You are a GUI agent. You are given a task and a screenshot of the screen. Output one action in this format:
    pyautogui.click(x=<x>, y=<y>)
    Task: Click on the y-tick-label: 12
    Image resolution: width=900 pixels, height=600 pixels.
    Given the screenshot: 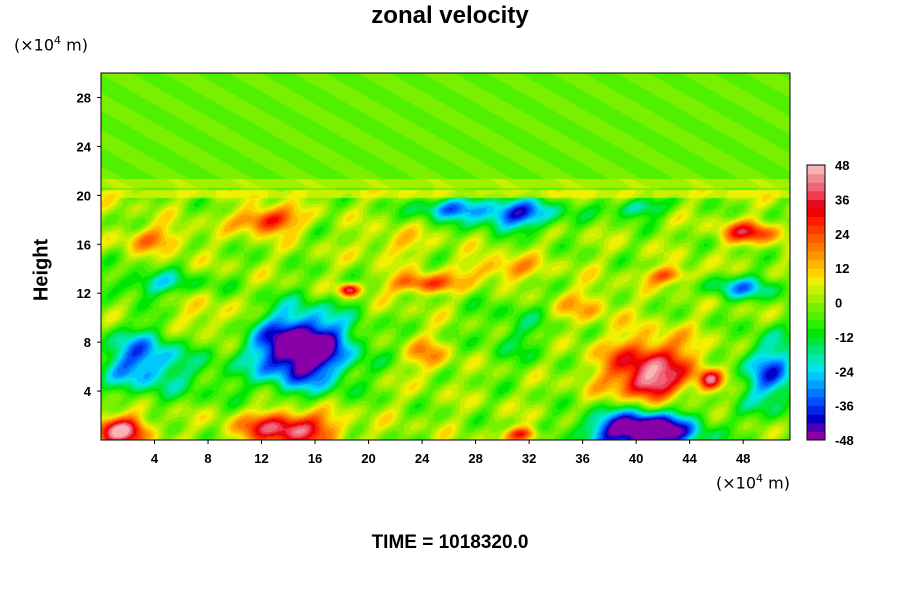 What is the action you would take?
    pyautogui.click(x=84, y=293)
    